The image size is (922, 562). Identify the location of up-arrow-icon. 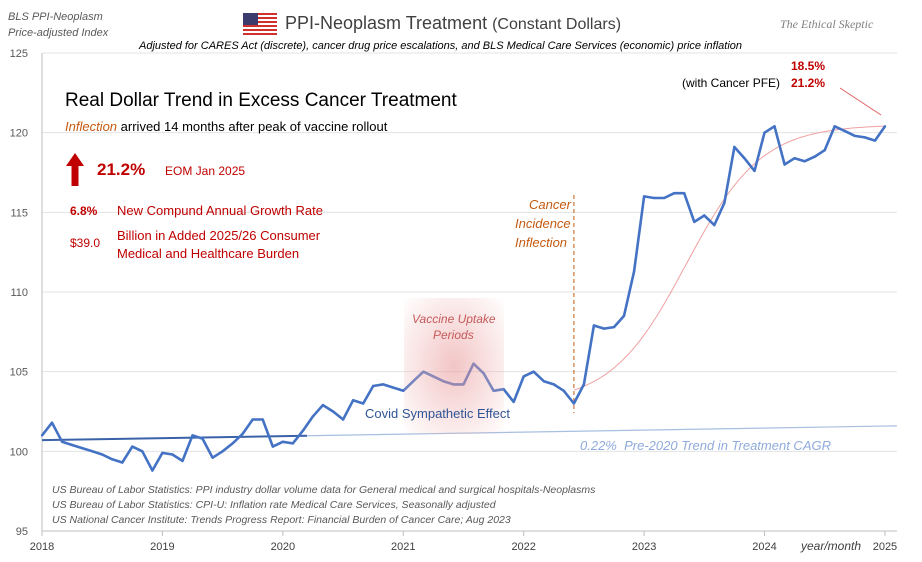
(75, 169).